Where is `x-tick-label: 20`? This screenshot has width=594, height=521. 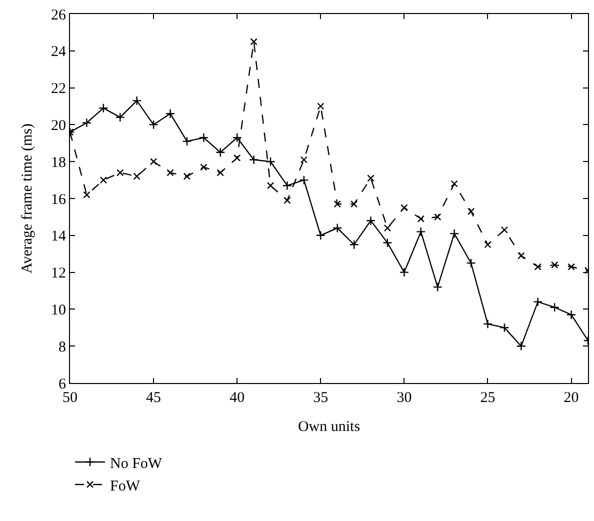 x-tick-label: 20 is located at coordinates (571, 398).